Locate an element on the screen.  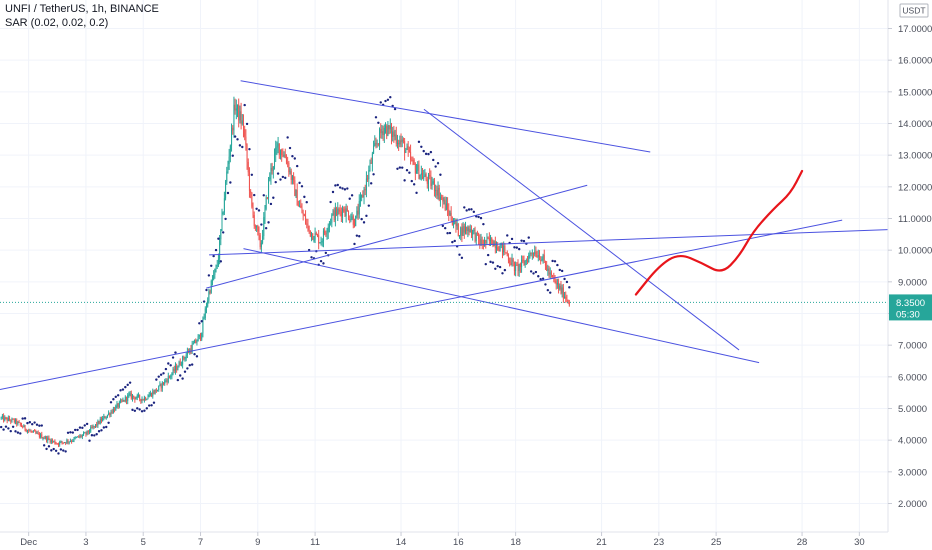
time-tick-label: 5 is located at coordinates (143, 542).